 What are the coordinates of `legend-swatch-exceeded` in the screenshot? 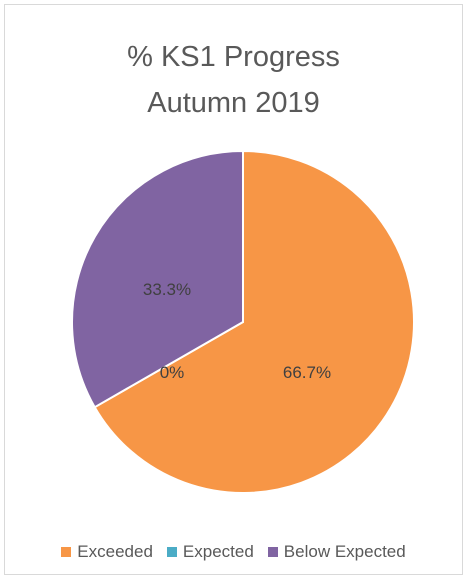 It's located at (66, 552).